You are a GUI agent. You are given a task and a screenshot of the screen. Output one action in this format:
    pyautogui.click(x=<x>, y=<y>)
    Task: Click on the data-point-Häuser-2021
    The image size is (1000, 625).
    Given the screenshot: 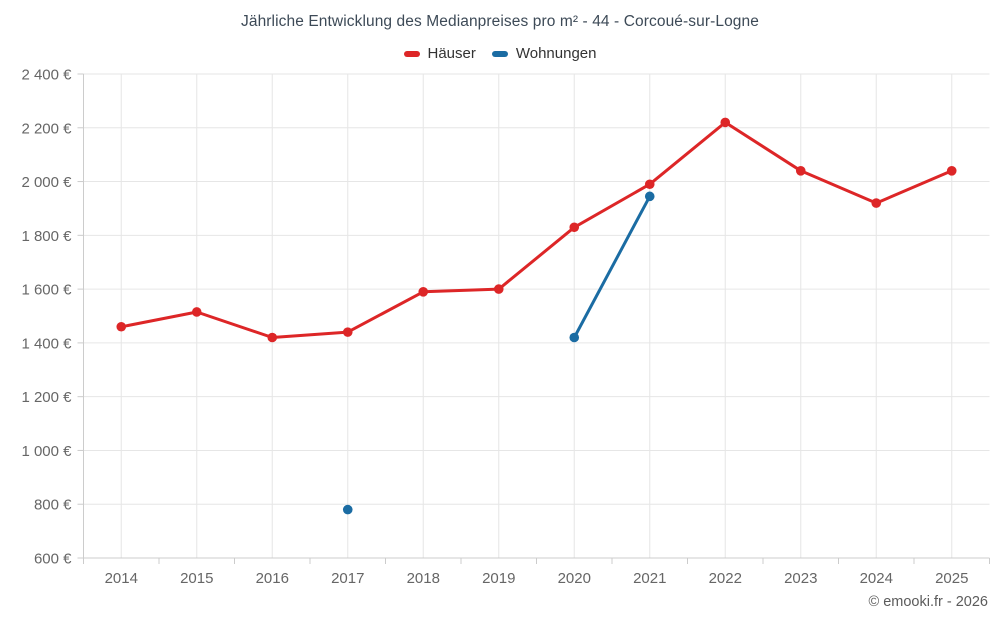 What is the action you would take?
    pyautogui.click(x=649, y=184)
    